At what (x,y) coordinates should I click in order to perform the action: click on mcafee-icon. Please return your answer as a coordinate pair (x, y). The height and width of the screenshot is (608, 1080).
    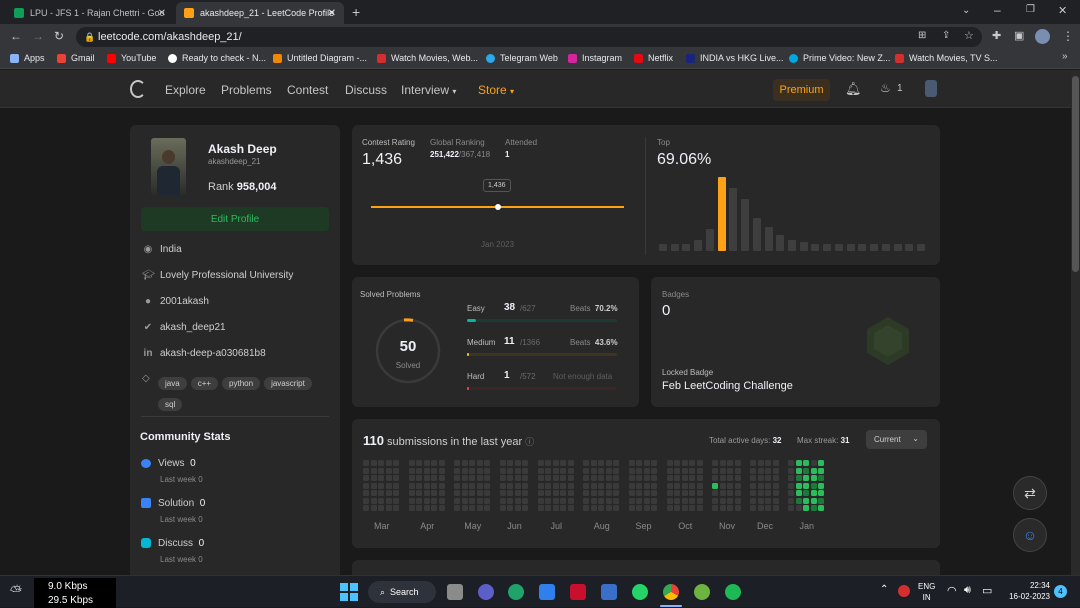
    Looking at the image, I should click on (578, 592).